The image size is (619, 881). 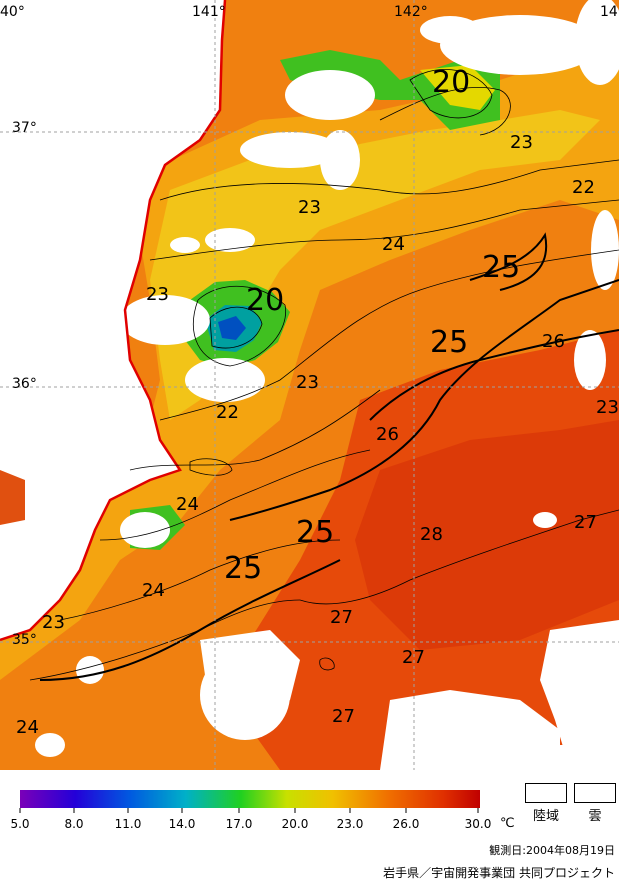 What do you see at coordinates (552, 850) in the screenshot?
I see `observation-date: 観測日:2004年08月19日` at bounding box center [552, 850].